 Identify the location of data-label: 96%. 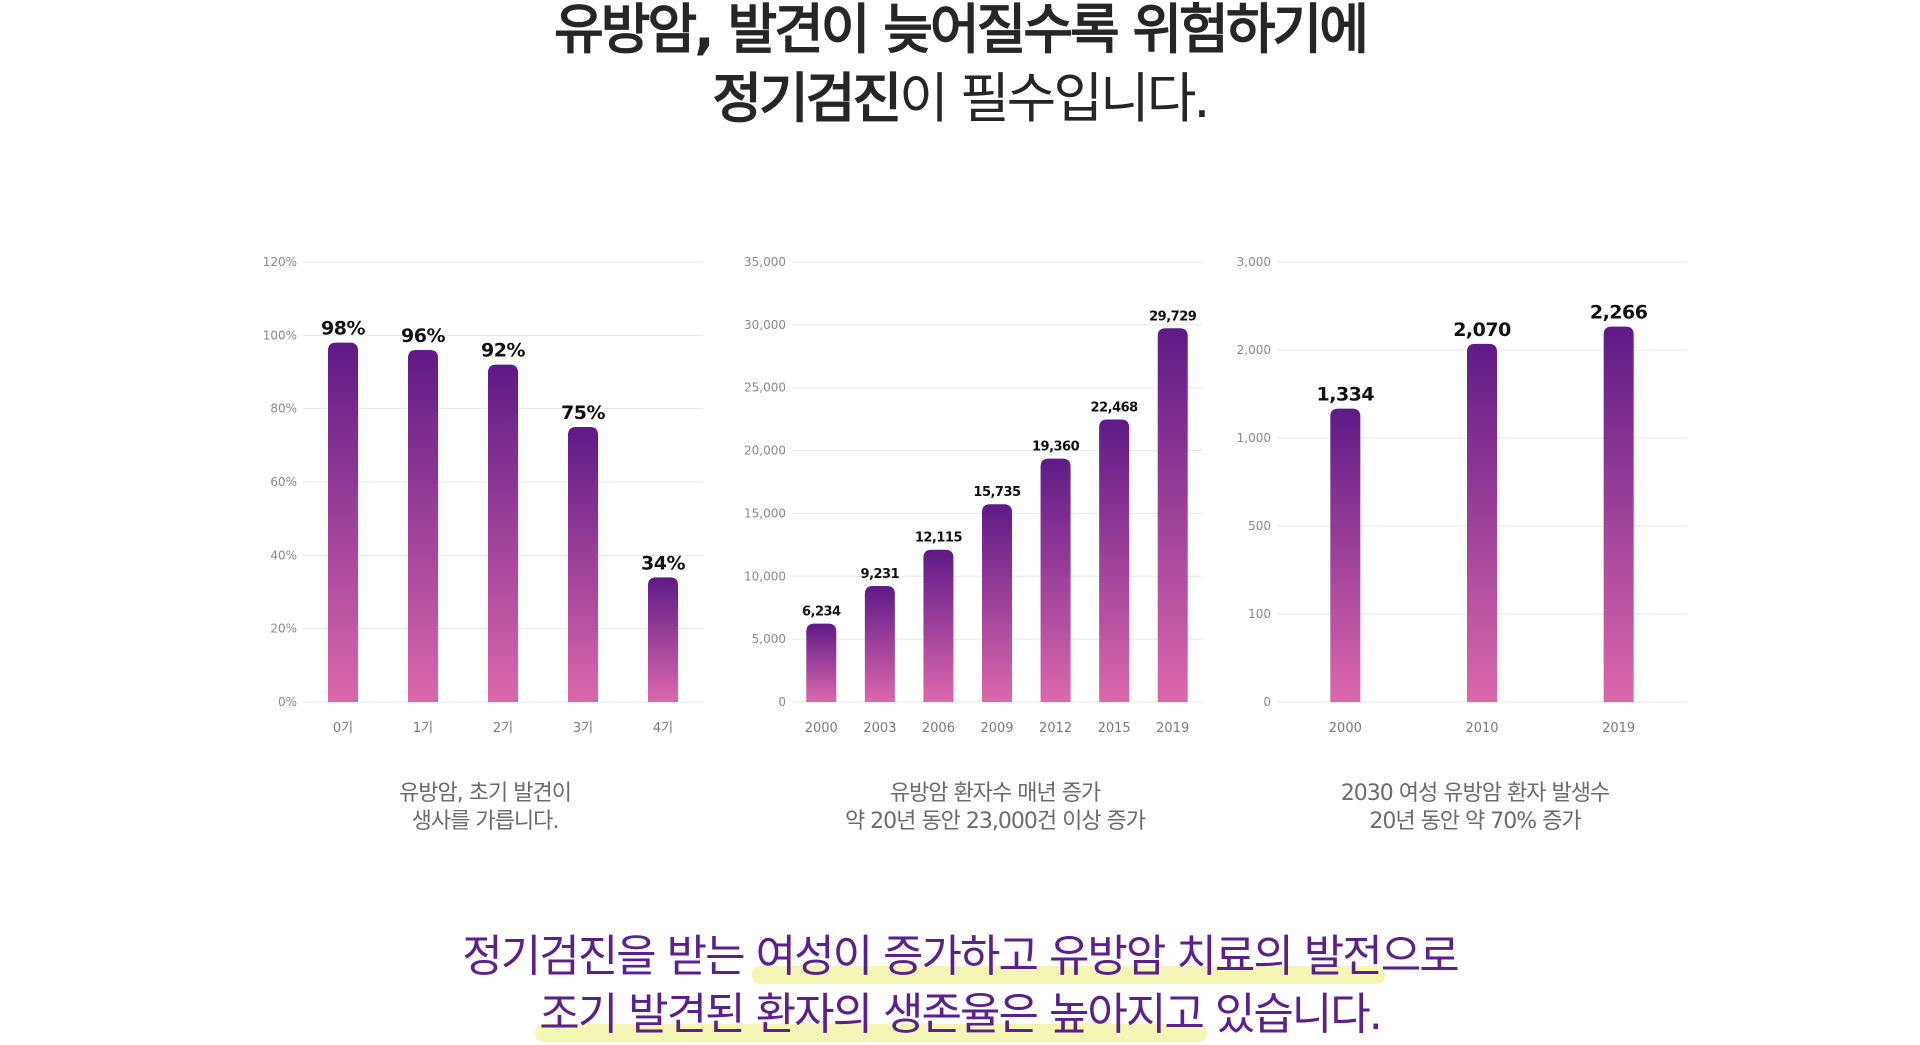
(423, 336).